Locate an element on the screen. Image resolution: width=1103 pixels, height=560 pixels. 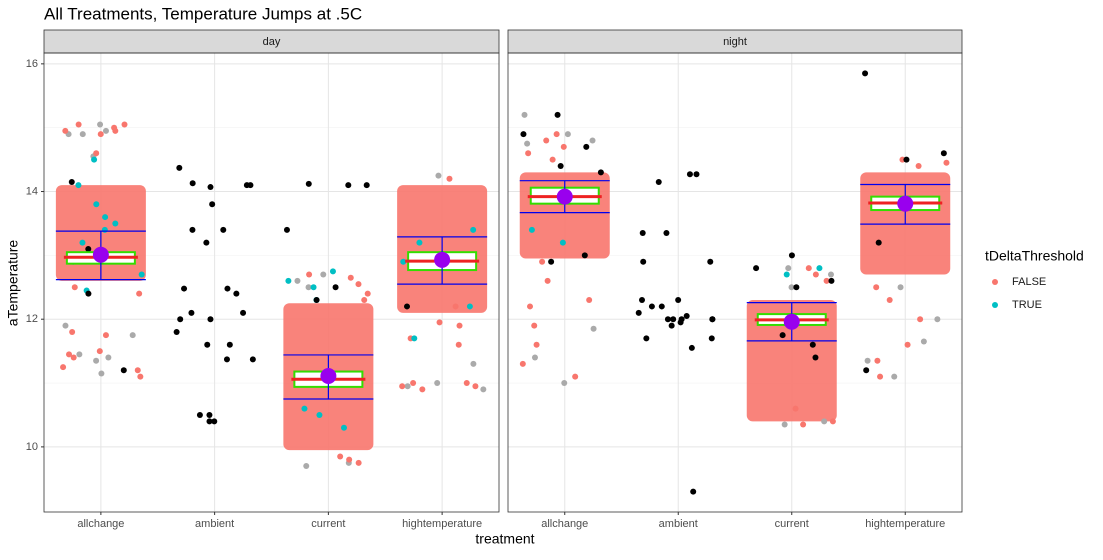
strip-label: day is located at coordinates (272, 42).